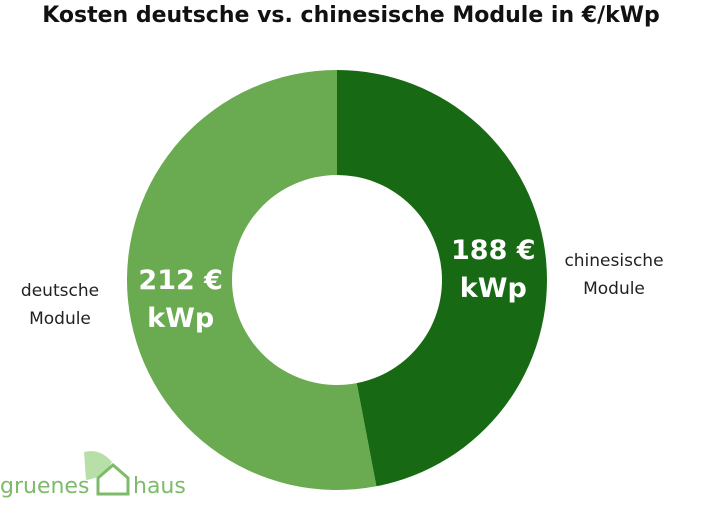  Describe the element at coordinates (493, 270) in the screenshot. I see `value-label: 188 € kWp` at that location.